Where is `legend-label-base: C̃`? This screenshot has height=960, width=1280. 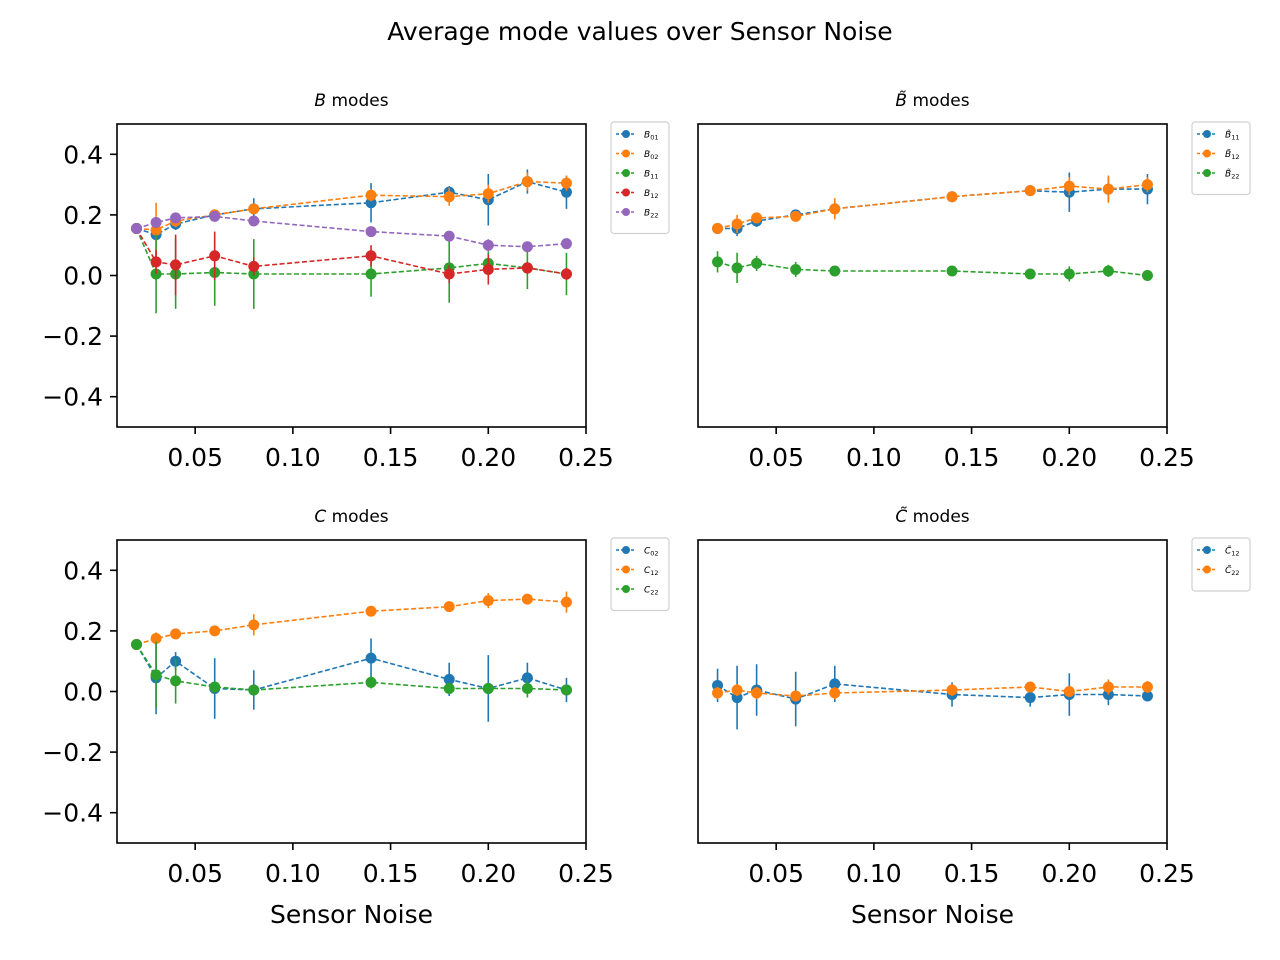
legend-label-base: C̃ is located at coordinates (1228, 551).